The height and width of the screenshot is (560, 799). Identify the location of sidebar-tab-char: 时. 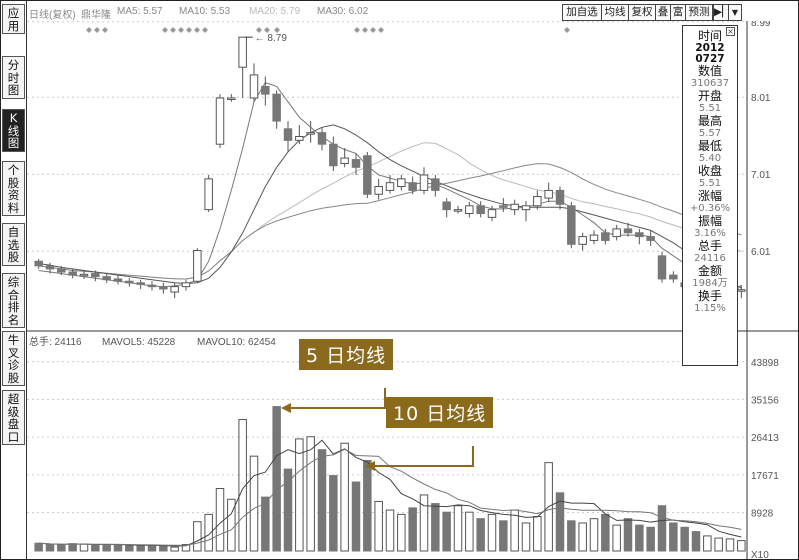
(13, 77).